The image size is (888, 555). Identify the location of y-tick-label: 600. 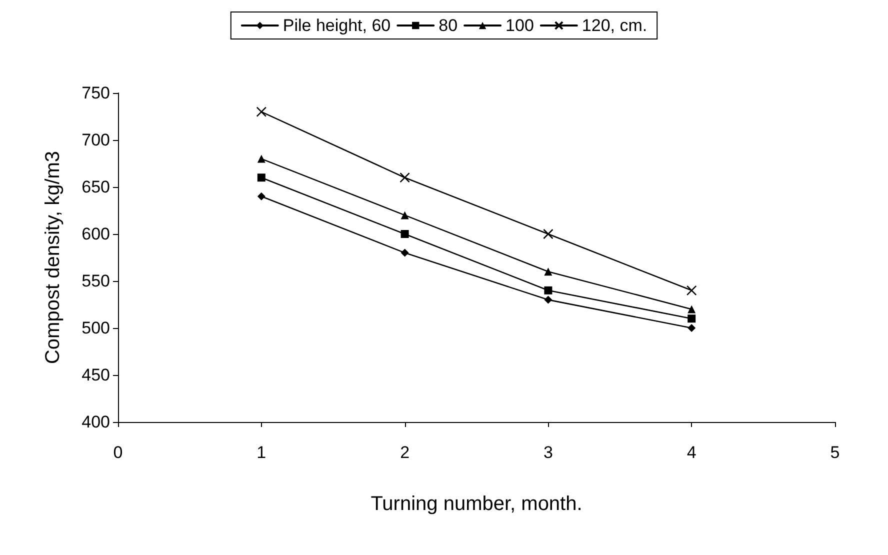
(96, 234).